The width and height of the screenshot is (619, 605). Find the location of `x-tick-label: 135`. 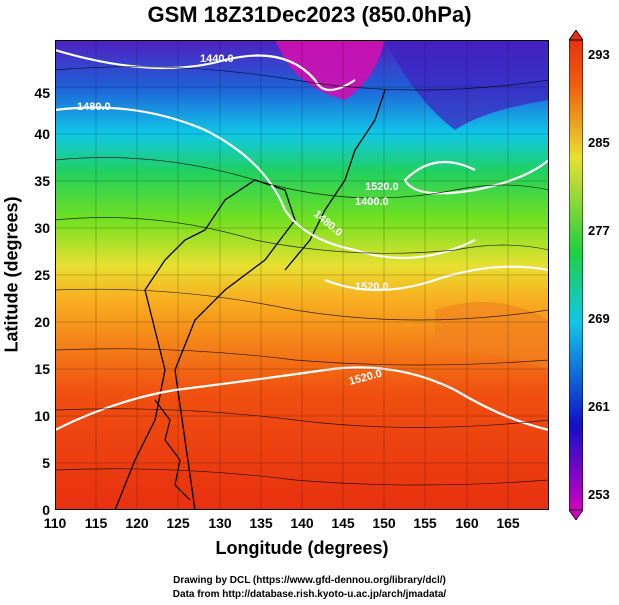

x-tick-label: 135 is located at coordinates (261, 523).